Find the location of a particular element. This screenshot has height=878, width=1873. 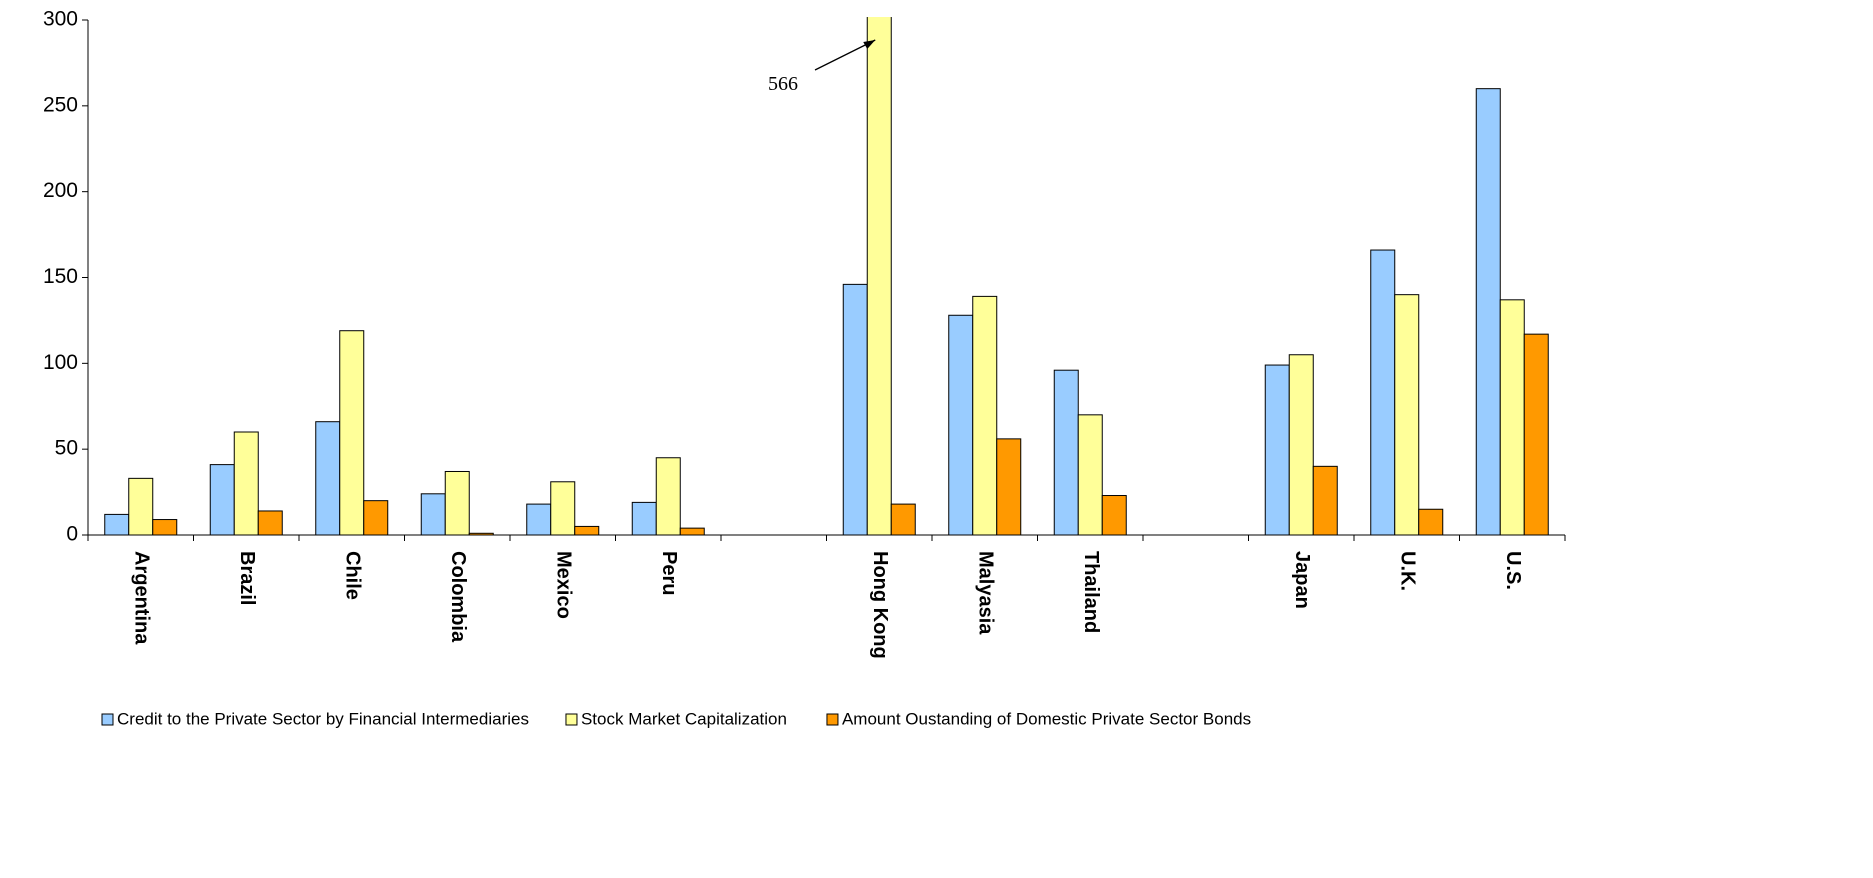

legend-label: Stock Market Capitalization is located at coordinates (684, 718).